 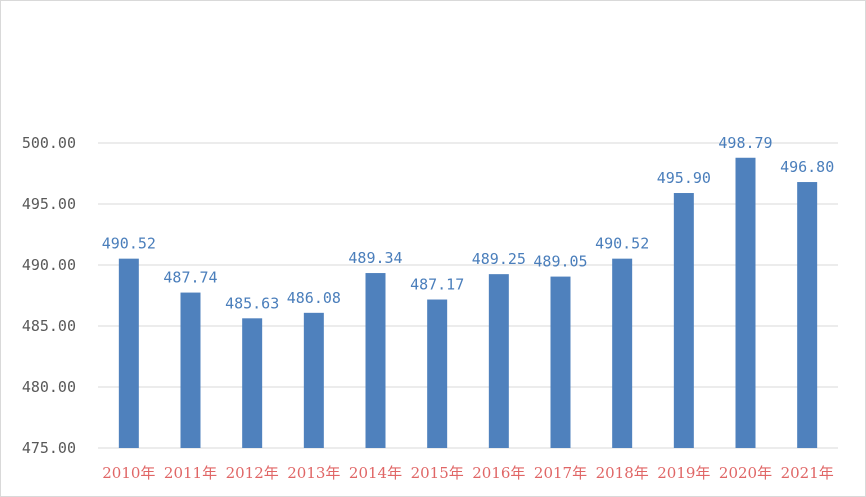 What do you see at coordinates (49, 326) in the screenshot?
I see `y-tick-label: 485.00` at bounding box center [49, 326].